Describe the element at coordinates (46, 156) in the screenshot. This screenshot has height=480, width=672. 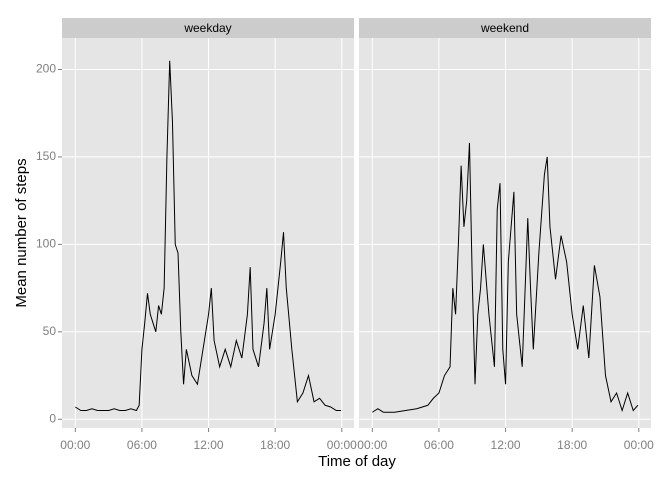
I see `y-tick-label: 150` at that location.